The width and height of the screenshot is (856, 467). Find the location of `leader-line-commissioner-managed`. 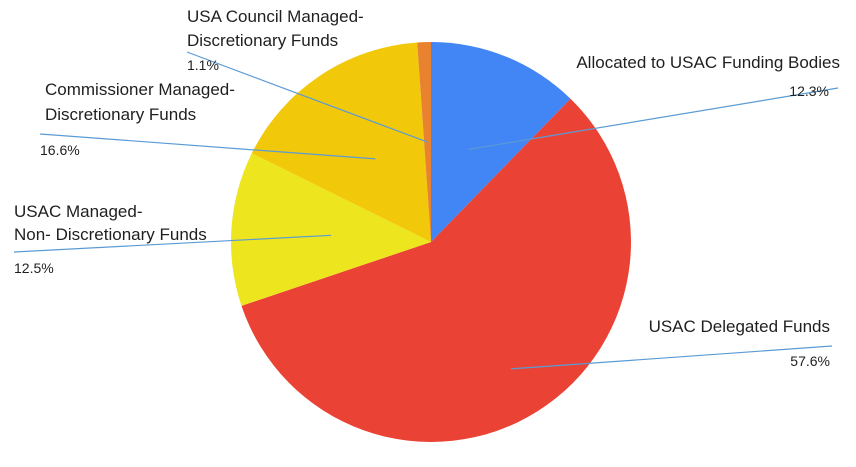

leader-line-commissioner-managed is located at coordinates (207, 146).